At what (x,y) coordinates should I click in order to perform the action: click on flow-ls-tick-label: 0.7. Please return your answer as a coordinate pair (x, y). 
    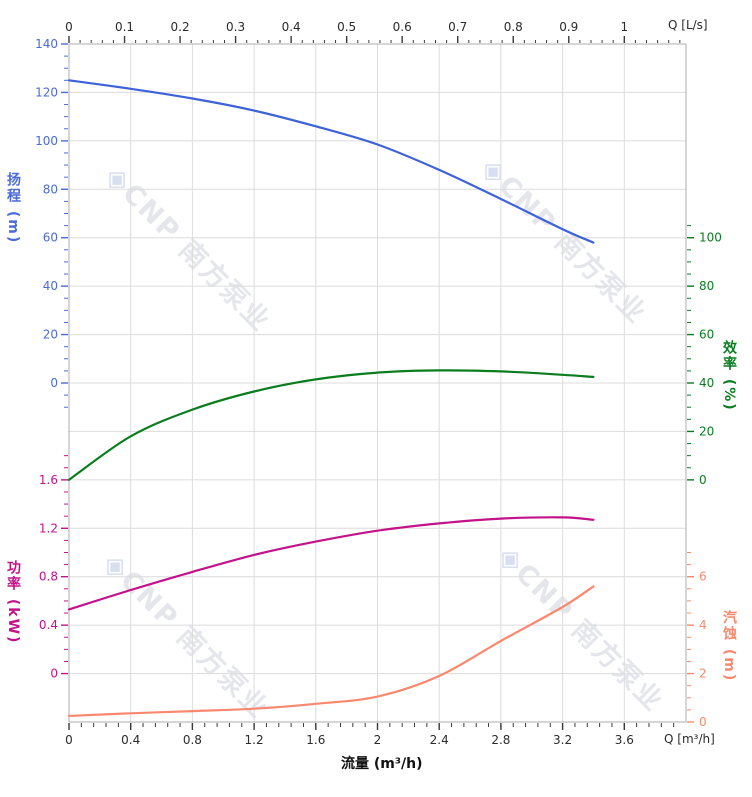
    Looking at the image, I should click on (457, 27).